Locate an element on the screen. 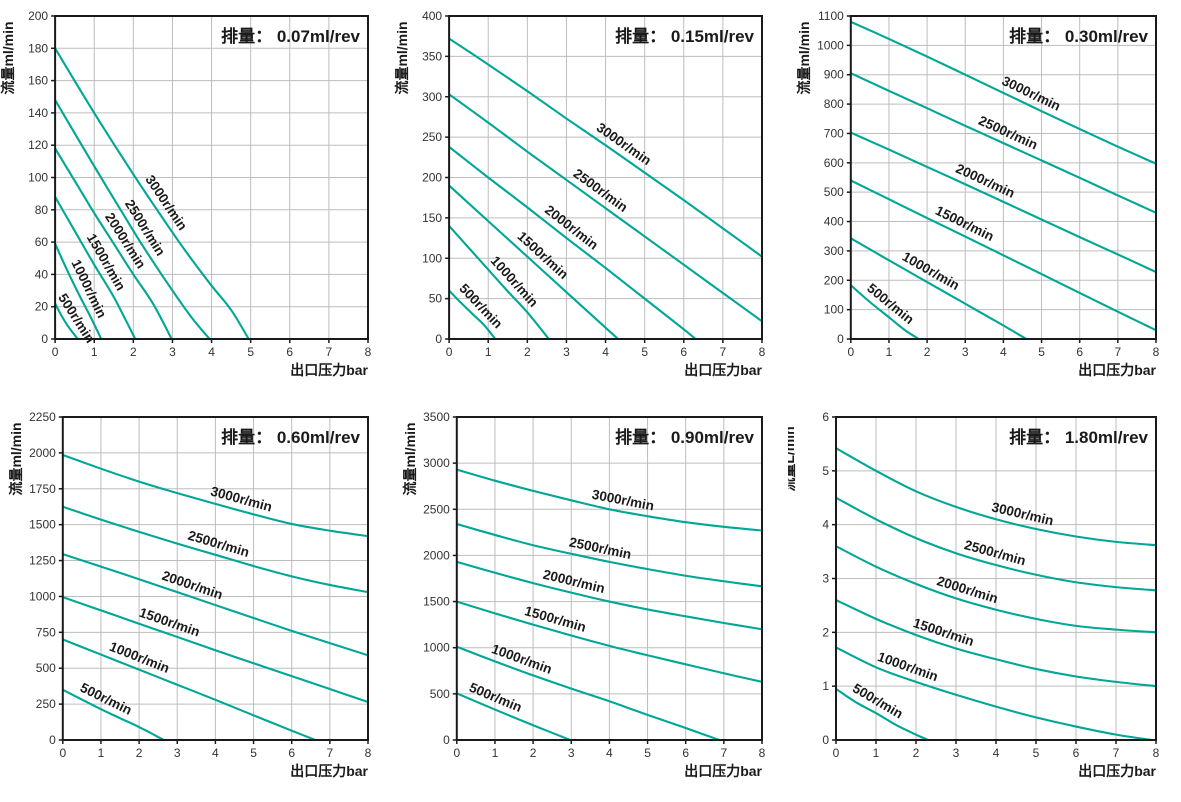 This screenshot has height=802, width=1181. displacement-title: 排量： 0.15ml/rev is located at coordinates (684, 36).